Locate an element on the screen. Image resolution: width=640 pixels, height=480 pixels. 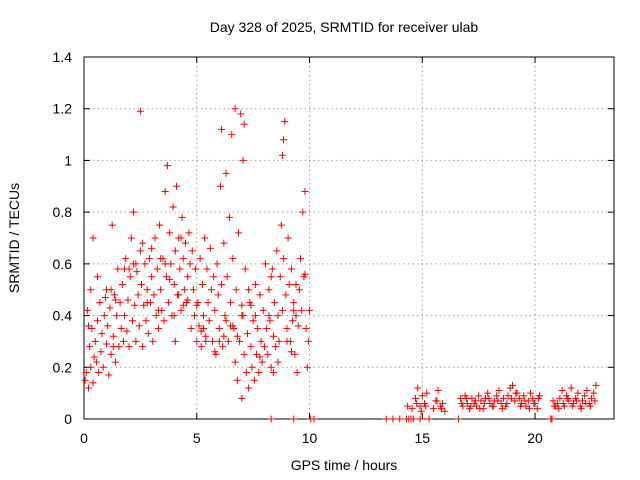
y-tick-label: 1.4 is located at coordinates (63, 57).